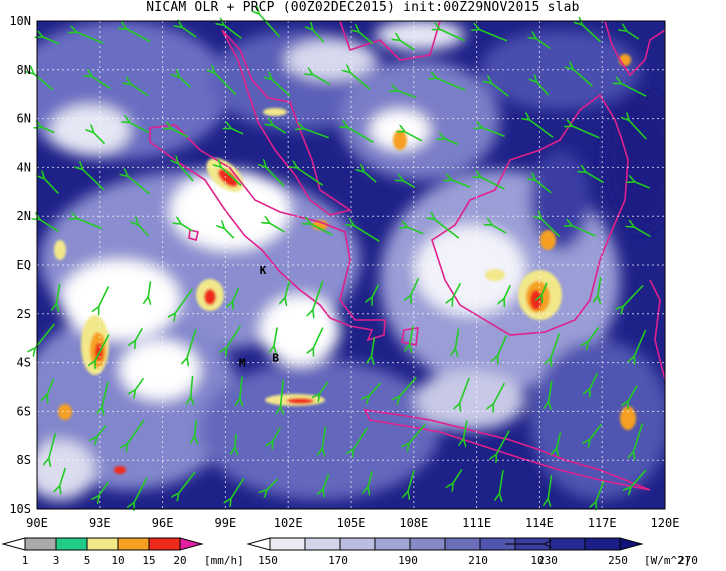  What do you see at coordinates (24, 314) in the screenshot?
I see `y-tick-label: 2S` at bounding box center [24, 314].